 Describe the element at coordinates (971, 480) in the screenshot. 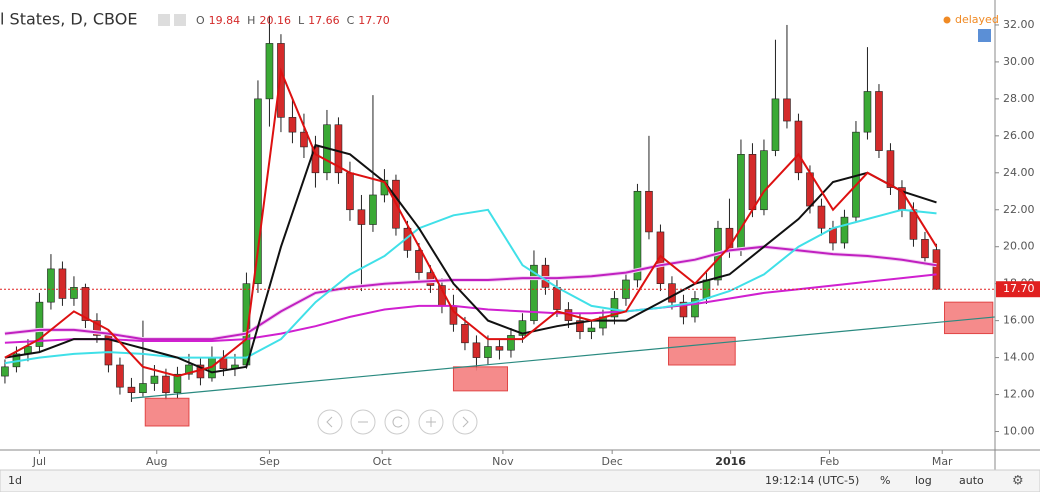

I see `auto-toggle: auto` at that location.